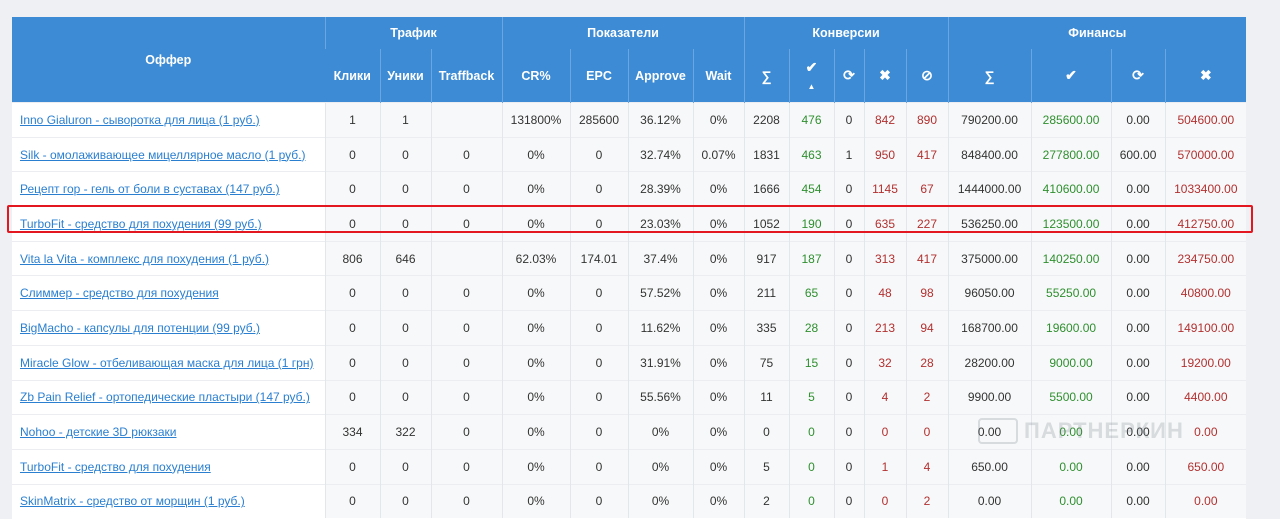 Image resolution: width=1280 pixels, height=519 pixels. Describe the element at coordinates (598, 76) in the screenshot. I see `epc-header: EPC` at that location.